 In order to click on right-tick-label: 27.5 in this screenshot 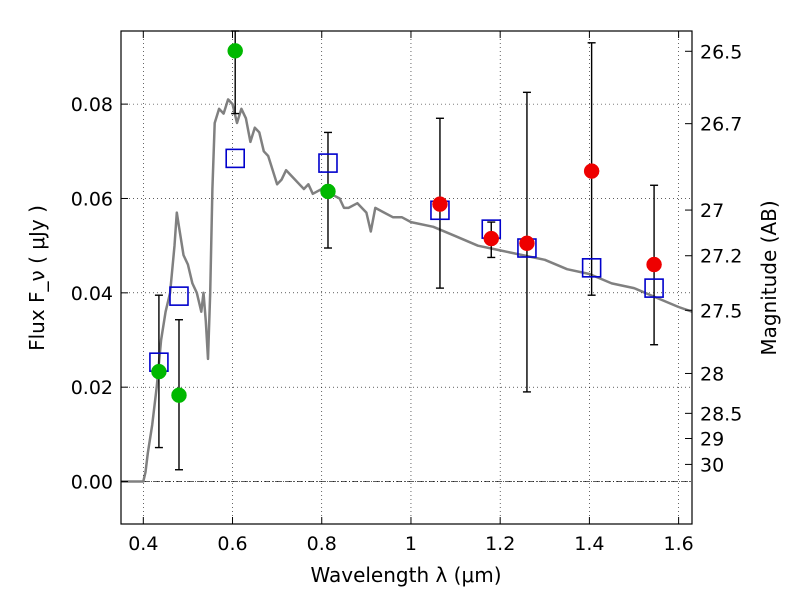, I will do `click(721, 311)`.